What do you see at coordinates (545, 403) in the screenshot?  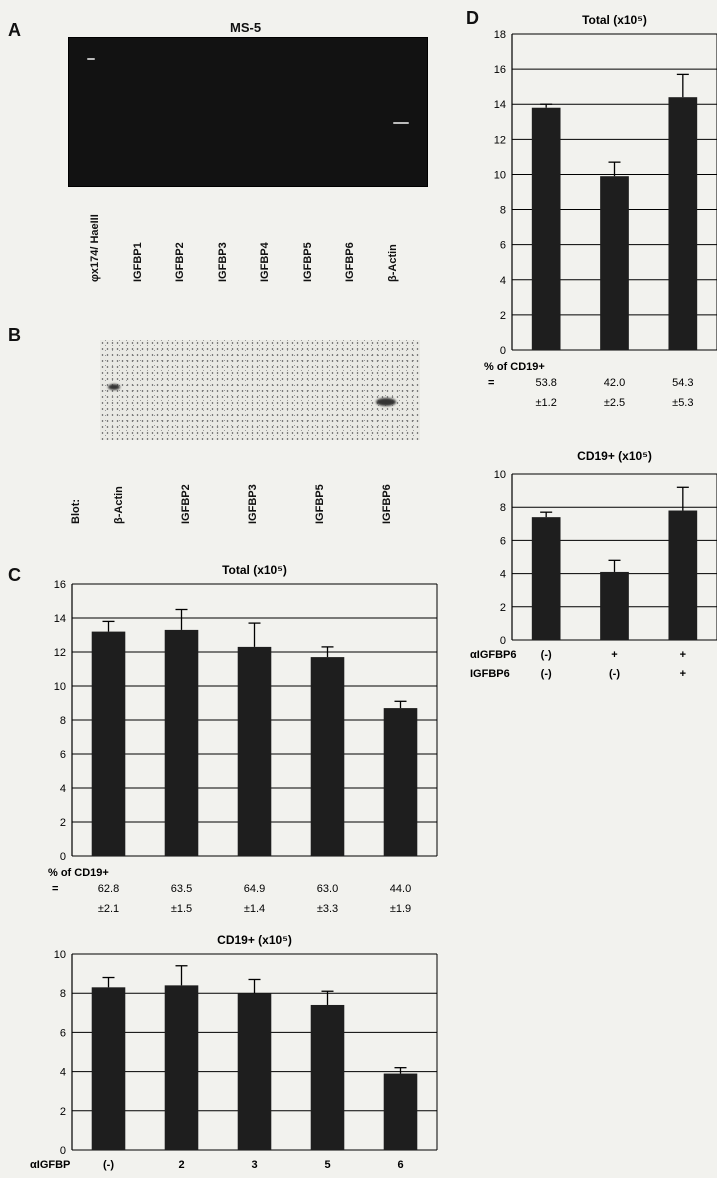 I see `percent-error: ±1.2` at bounding box center [545, 403].